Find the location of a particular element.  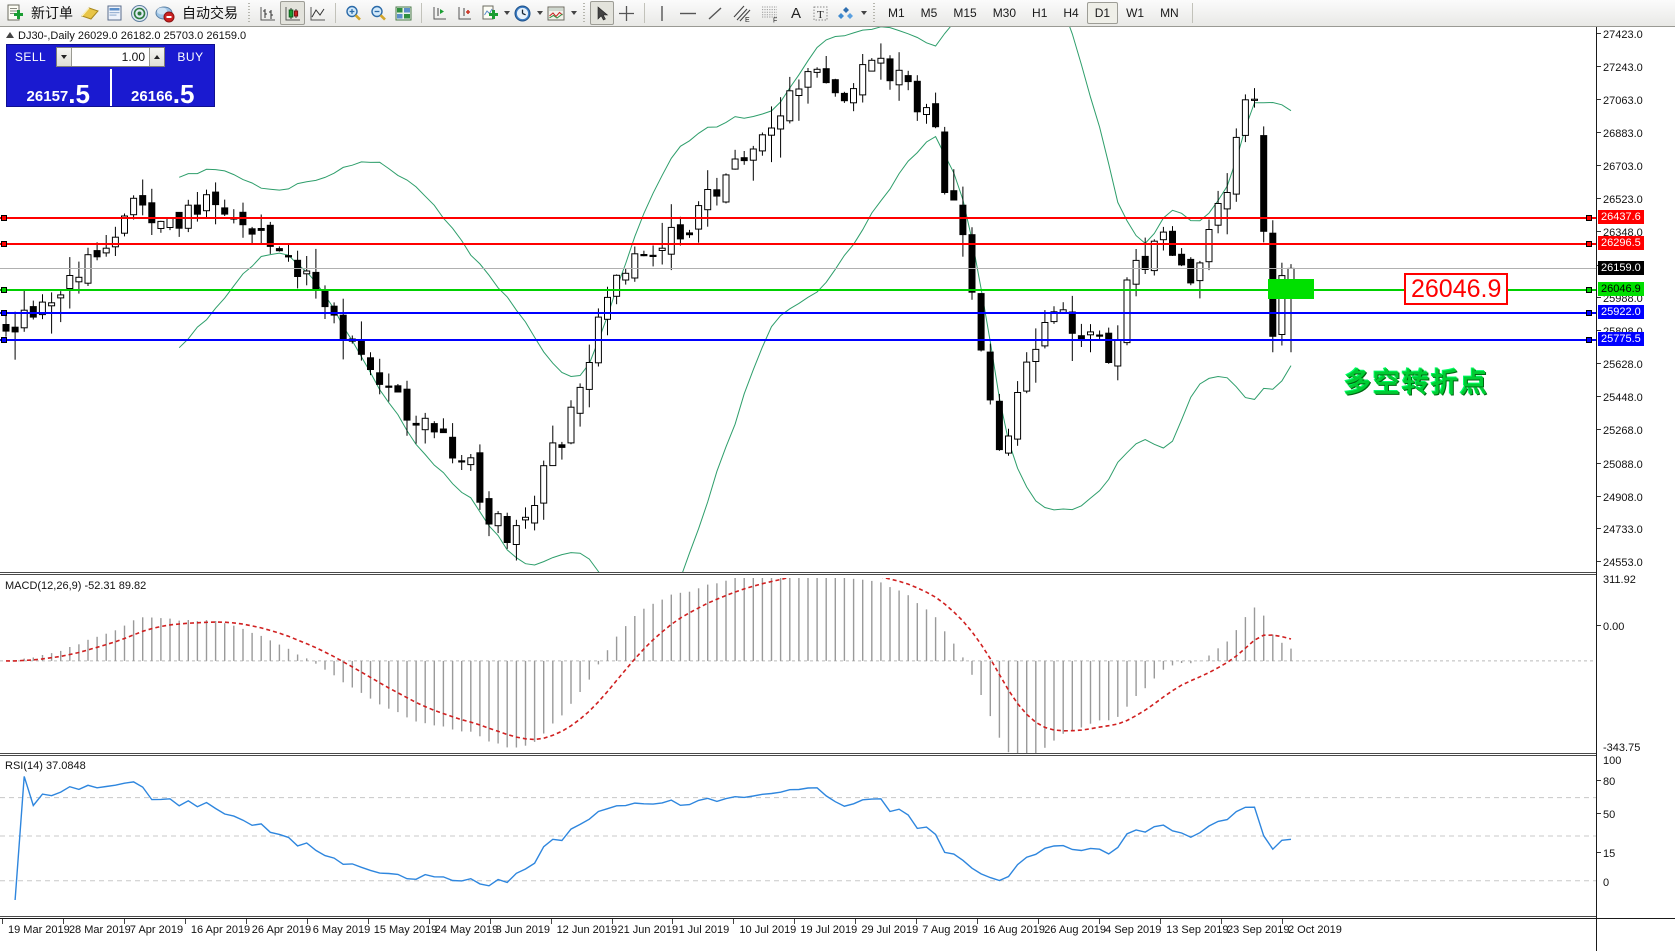

autotrade-label: 自动交易 is located at coordinates (210, 13).